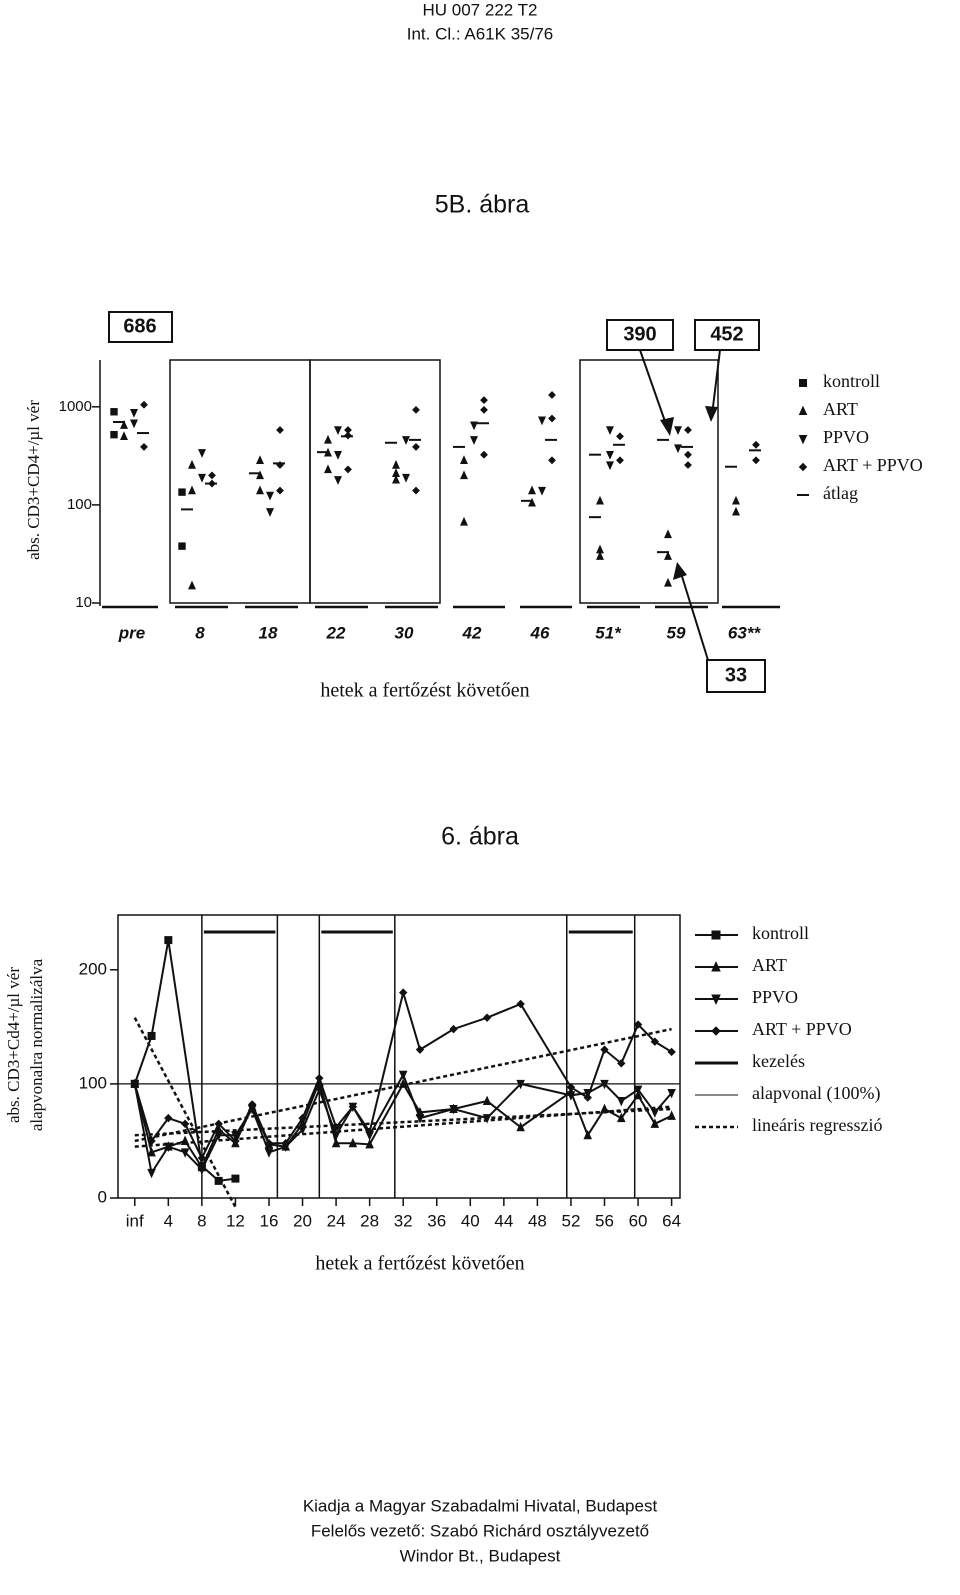 The image size is (960, 1595). What do you see at coordinates (716, 382) in the screenshot?
I see `arrow` at bounding box center [716, 382].